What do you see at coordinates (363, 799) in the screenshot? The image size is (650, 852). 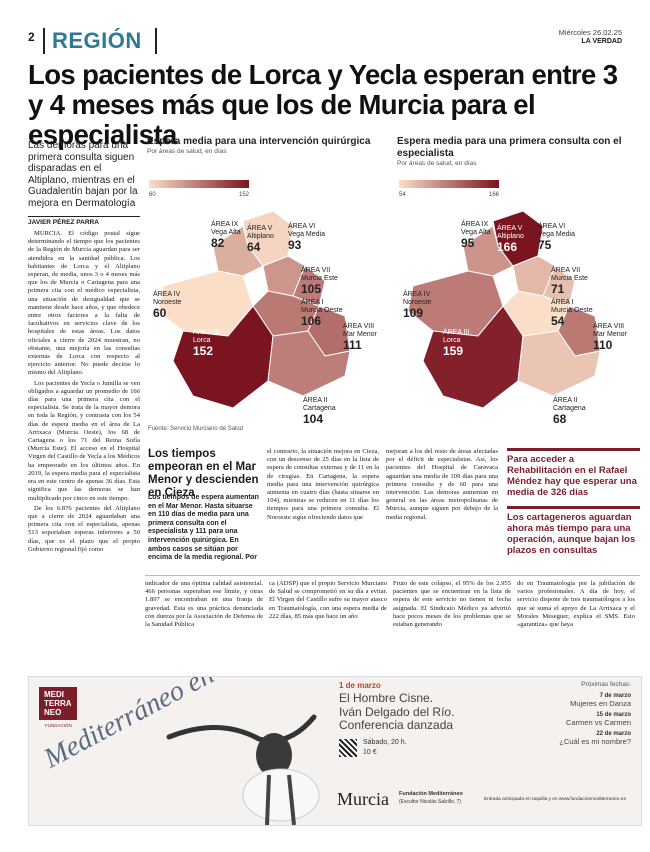 I see `city: Murcia` at bounding box center [363, 799].